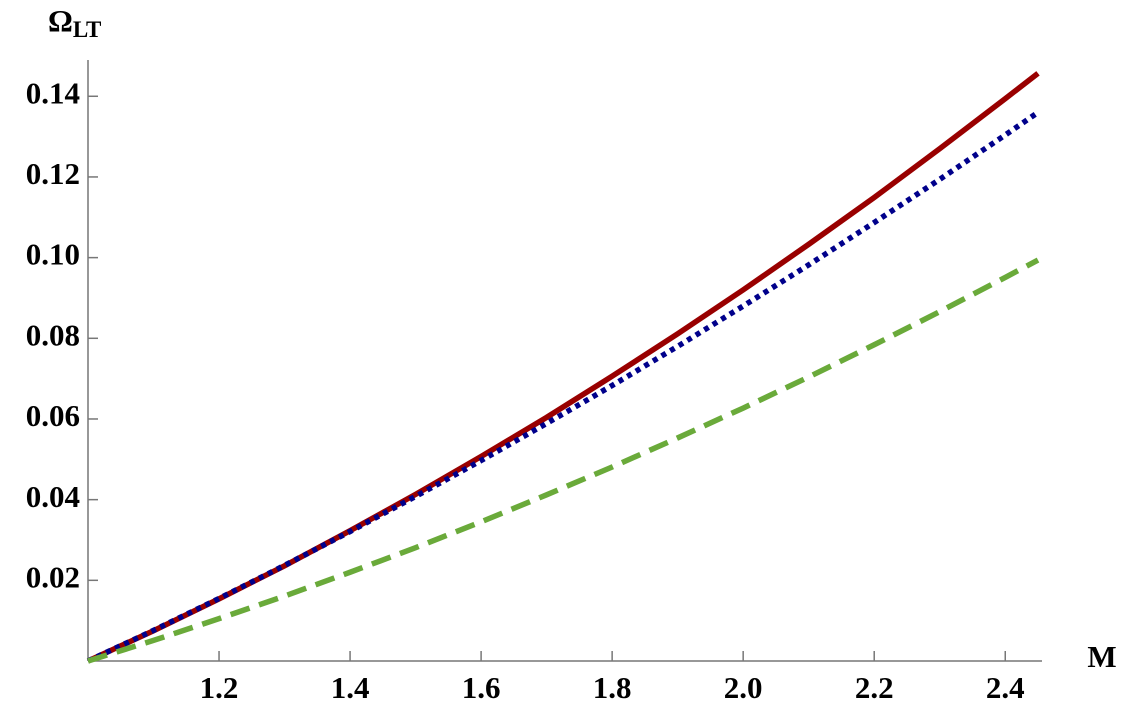  Describe the element at coordinates (87, 29) in the screenshot. I see `y-axis-label-sub: LT` at that location.